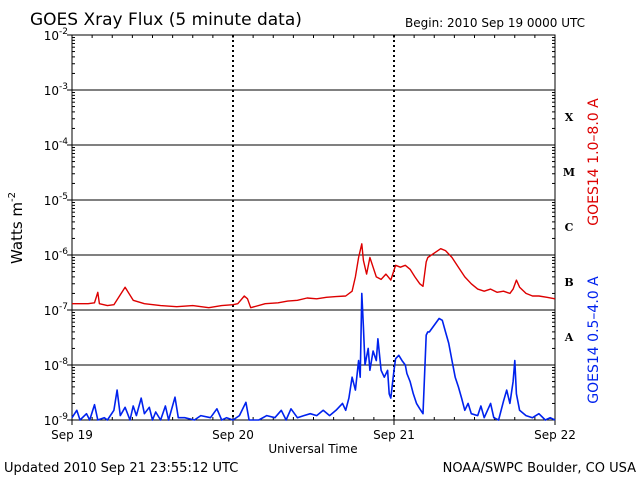  I want to click on series-label-short-wave: GOES14 0.5–4.0 A, so click(594, 340).